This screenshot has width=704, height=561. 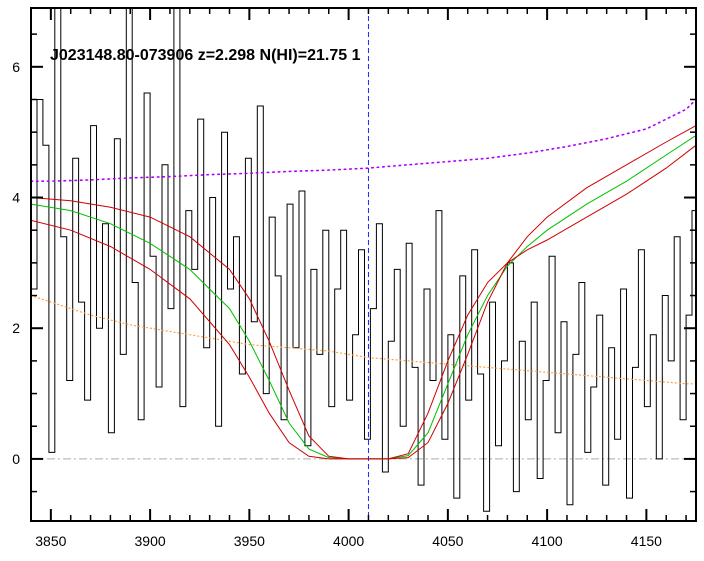 What do you see at coordinates (348, 541) in the screenshot?
I see `x-tick-label: 4000` at bounding box center [348, 541].